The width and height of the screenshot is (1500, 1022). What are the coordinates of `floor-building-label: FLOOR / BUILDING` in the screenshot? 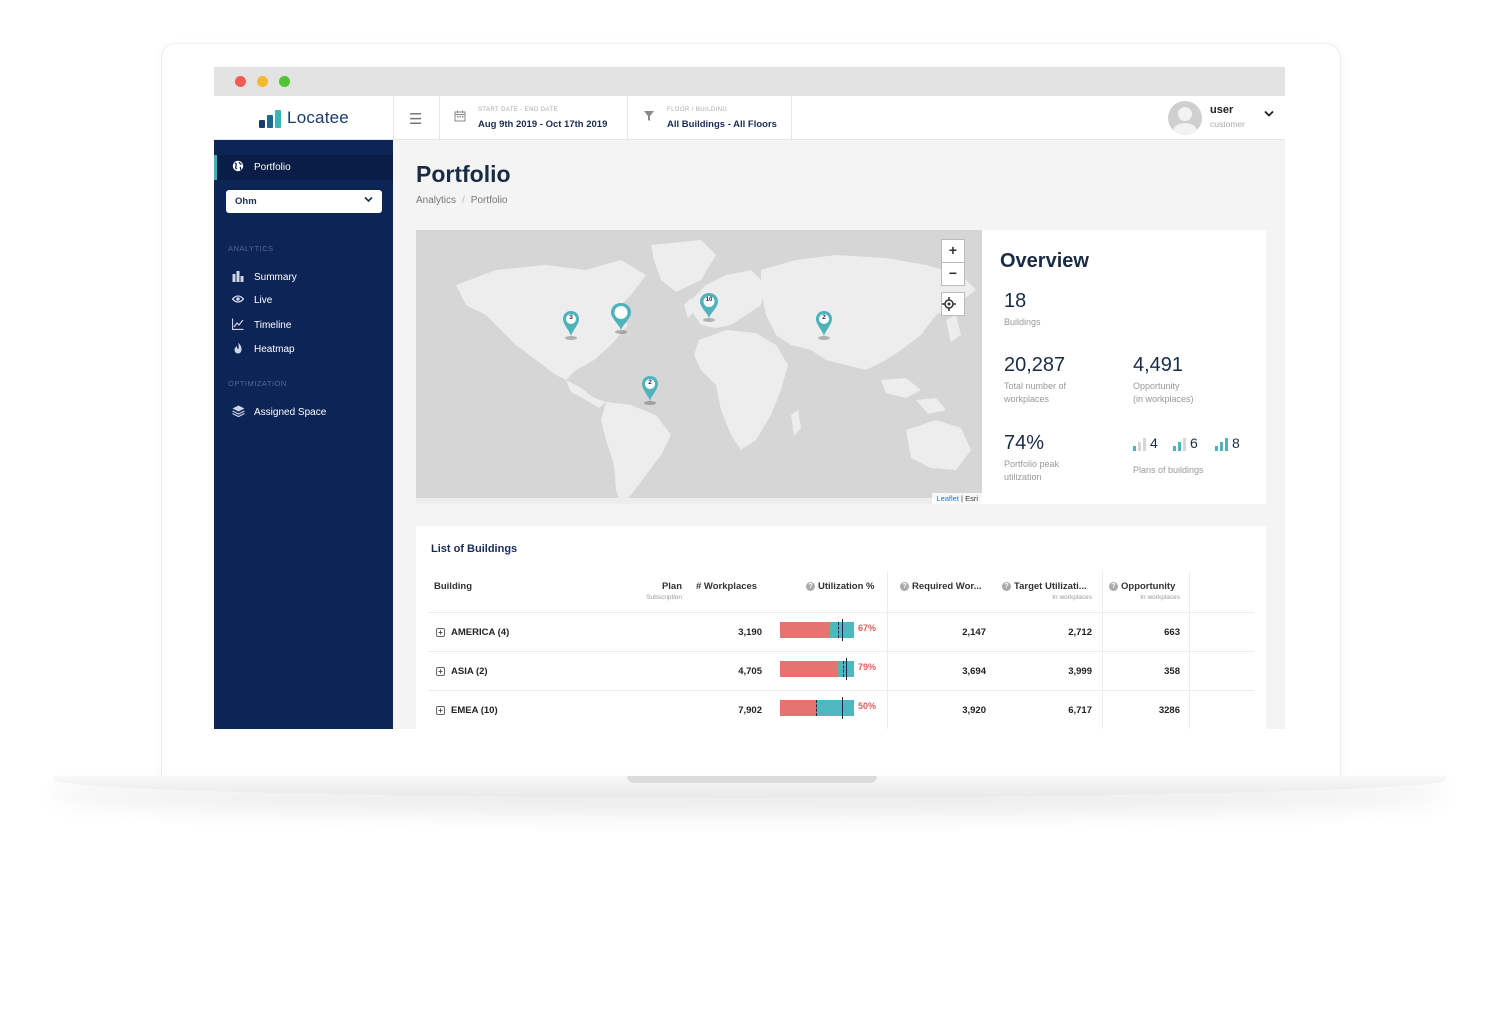 It's located at (697, 110).